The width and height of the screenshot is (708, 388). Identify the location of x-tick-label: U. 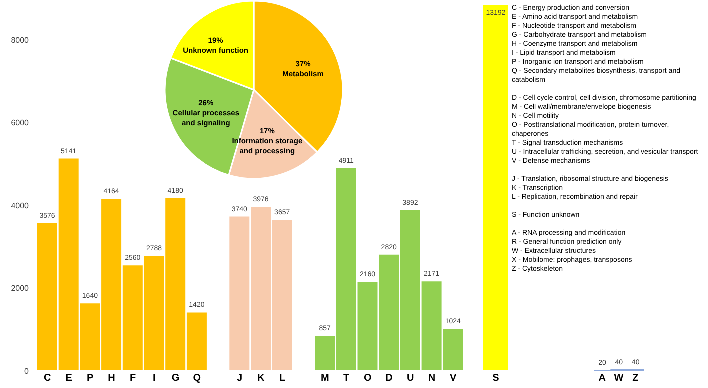
(410, 378).